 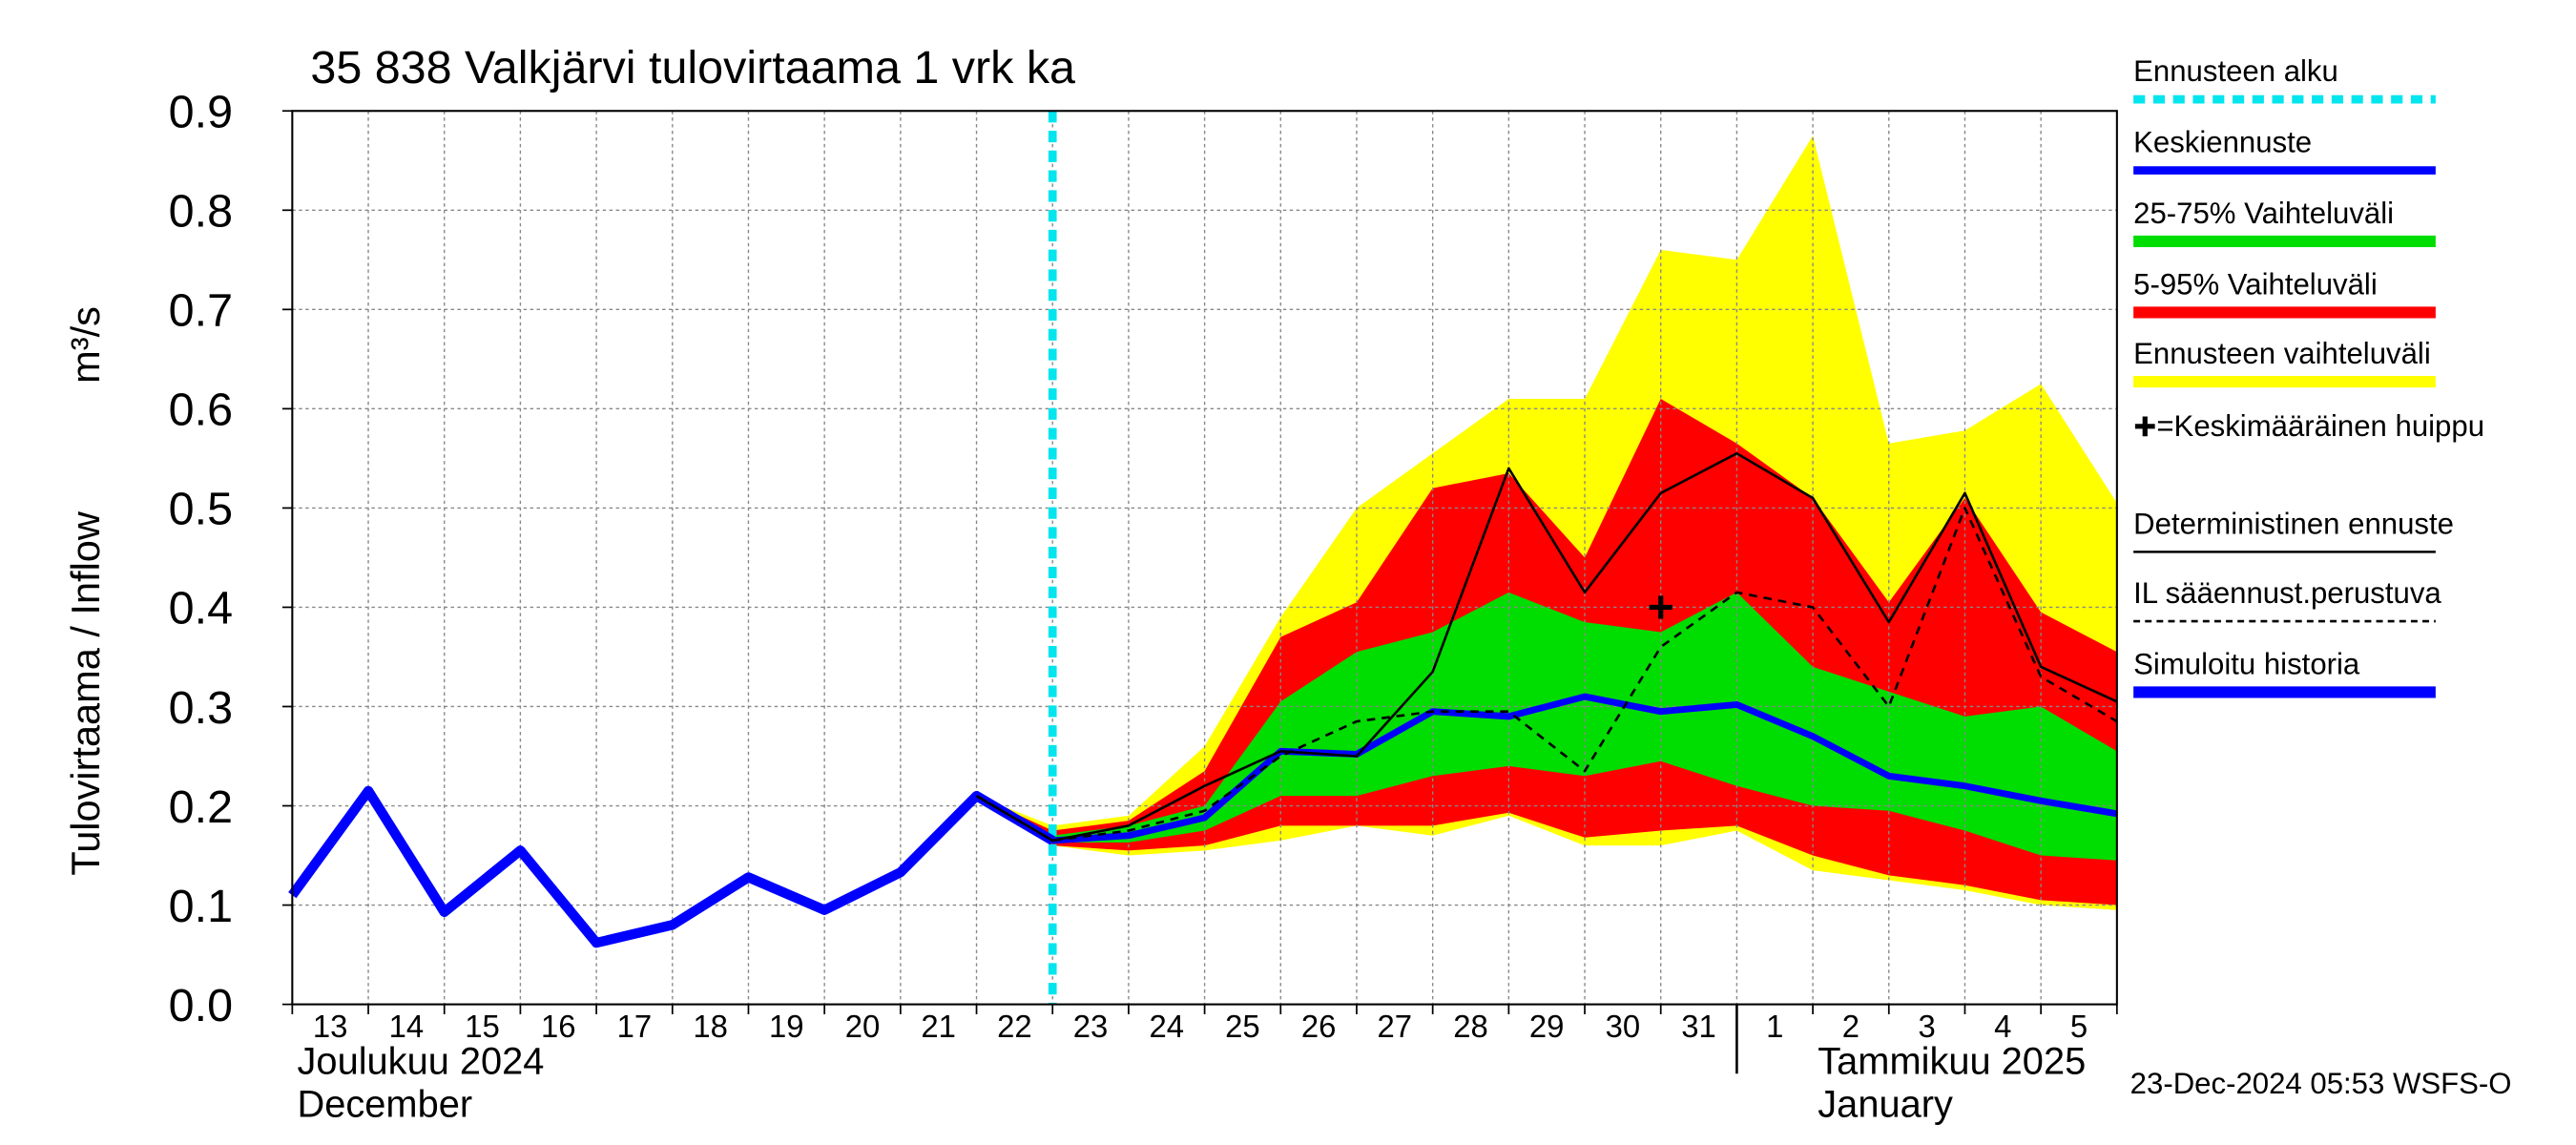 I want to click on x-tick-label: 2, so click(x=1850, y=1026).